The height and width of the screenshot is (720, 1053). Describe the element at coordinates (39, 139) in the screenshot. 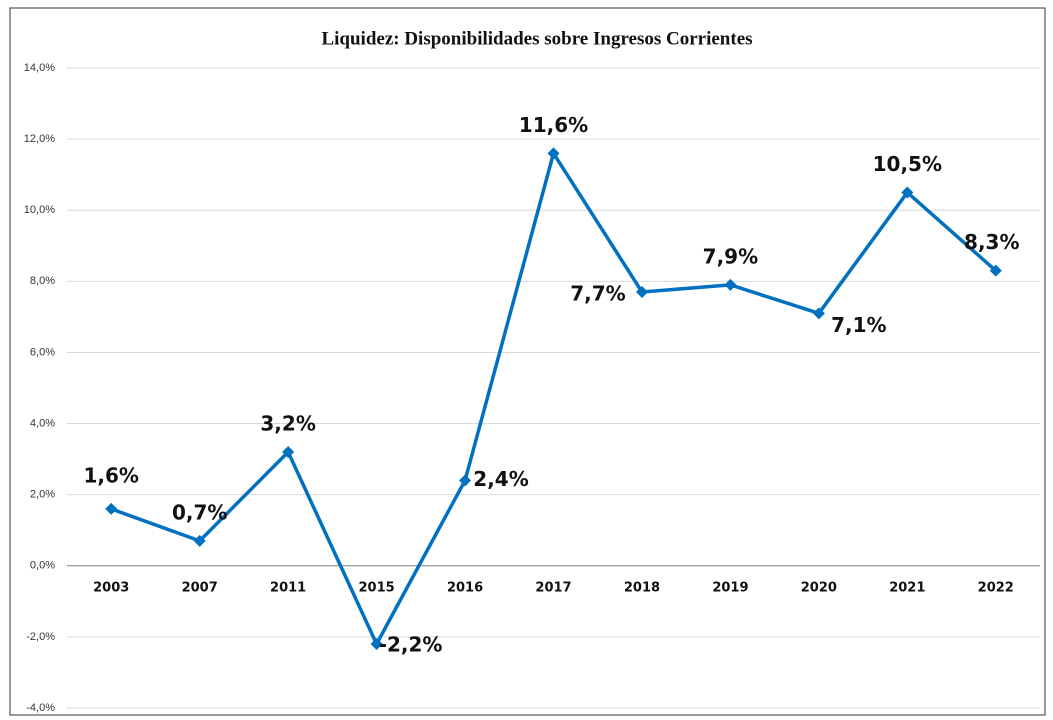

I see `y-tick-label: 12,0%` at that location.